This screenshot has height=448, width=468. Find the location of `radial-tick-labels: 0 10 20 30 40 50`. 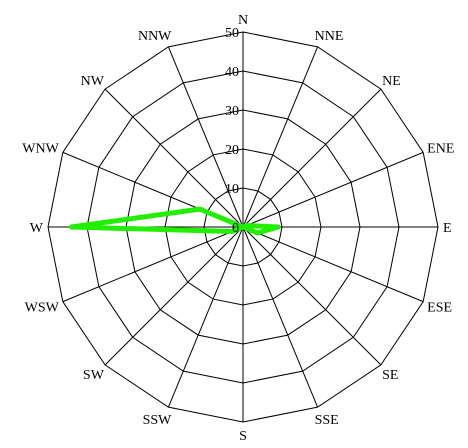

radial-tick-labels: 0 10 20 30 40 50 is located at coordinates (232, 131).